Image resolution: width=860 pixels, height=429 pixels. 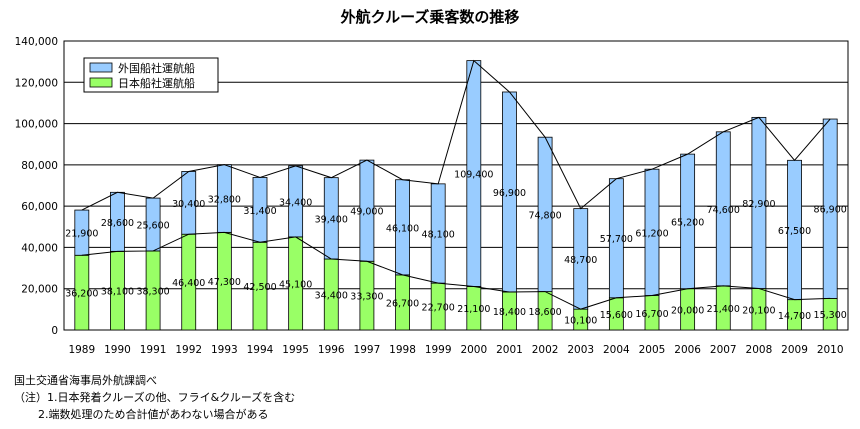 I want to click on data-label-japan: 47,300, so click(x=224, y=282).